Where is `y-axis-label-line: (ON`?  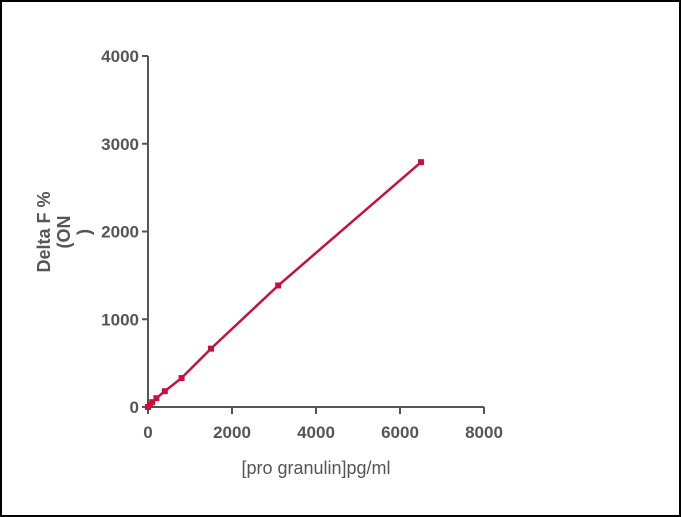 y-axis-label-line: (ON is located at coordinates (64, 232).